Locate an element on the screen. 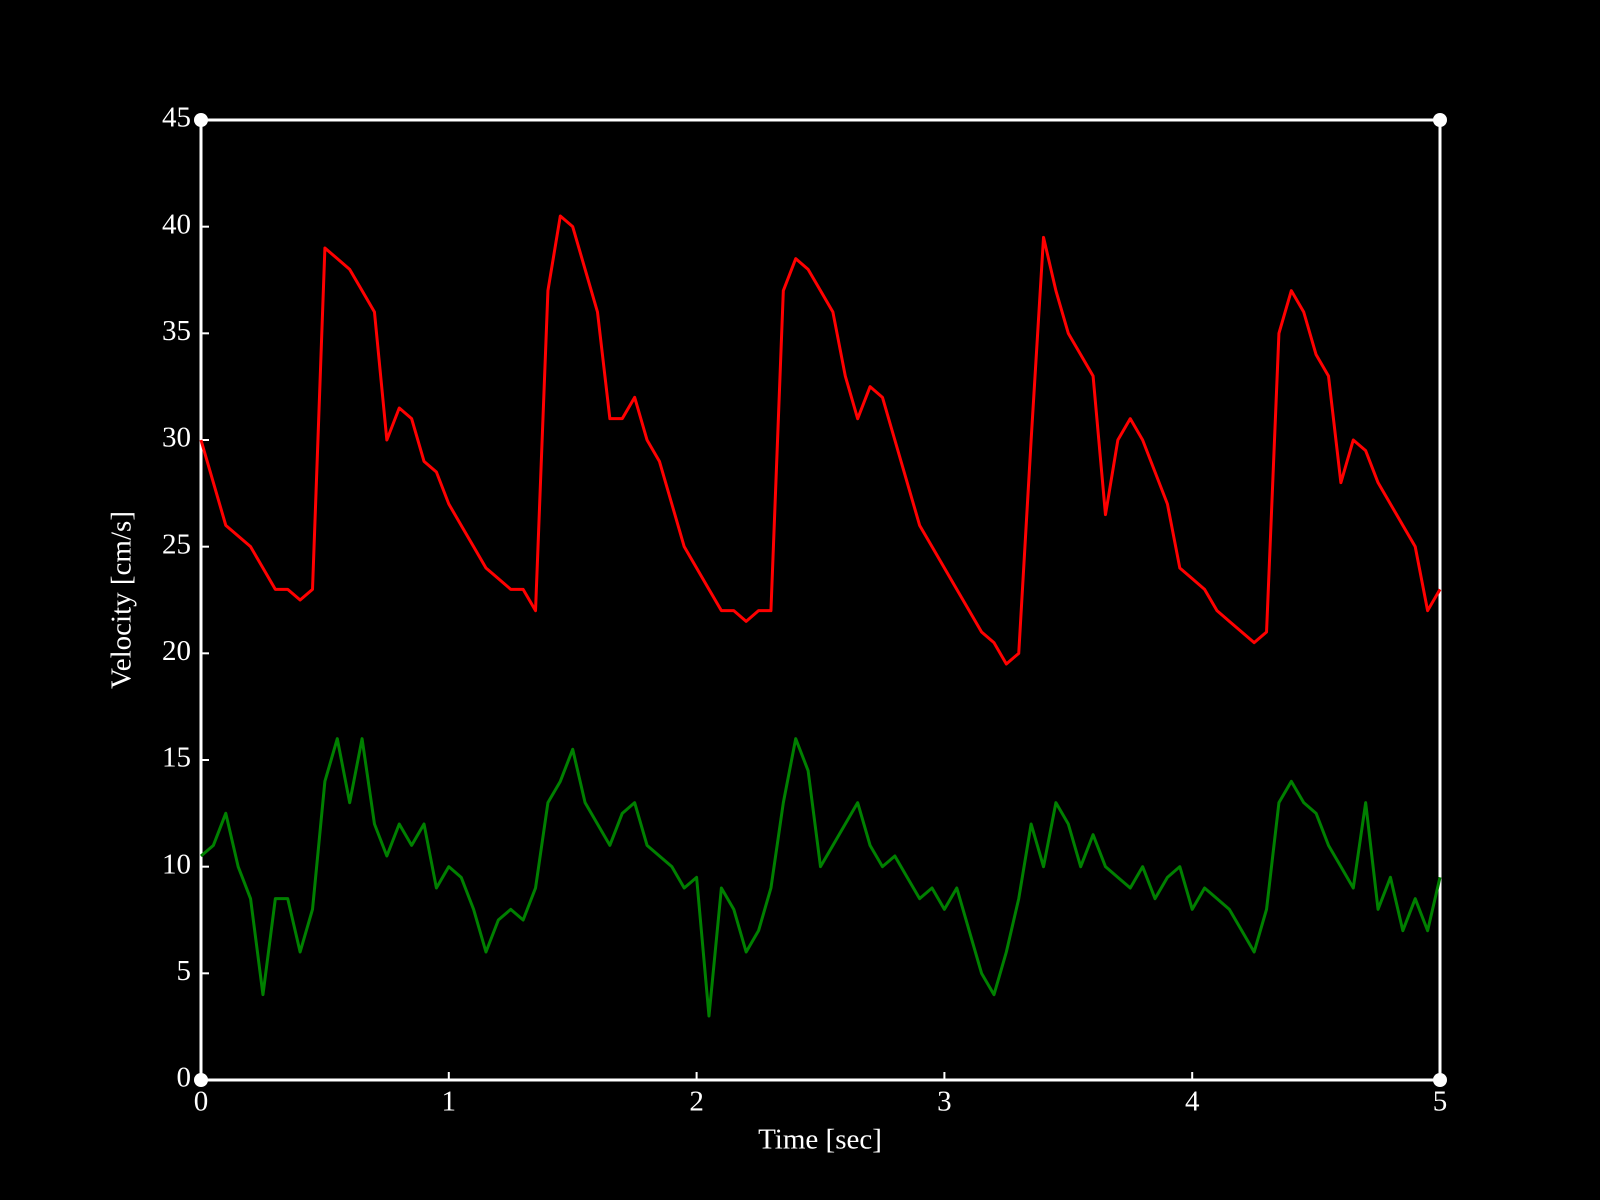  y-tick-label: 0 is located at coordinates (184, 1078).